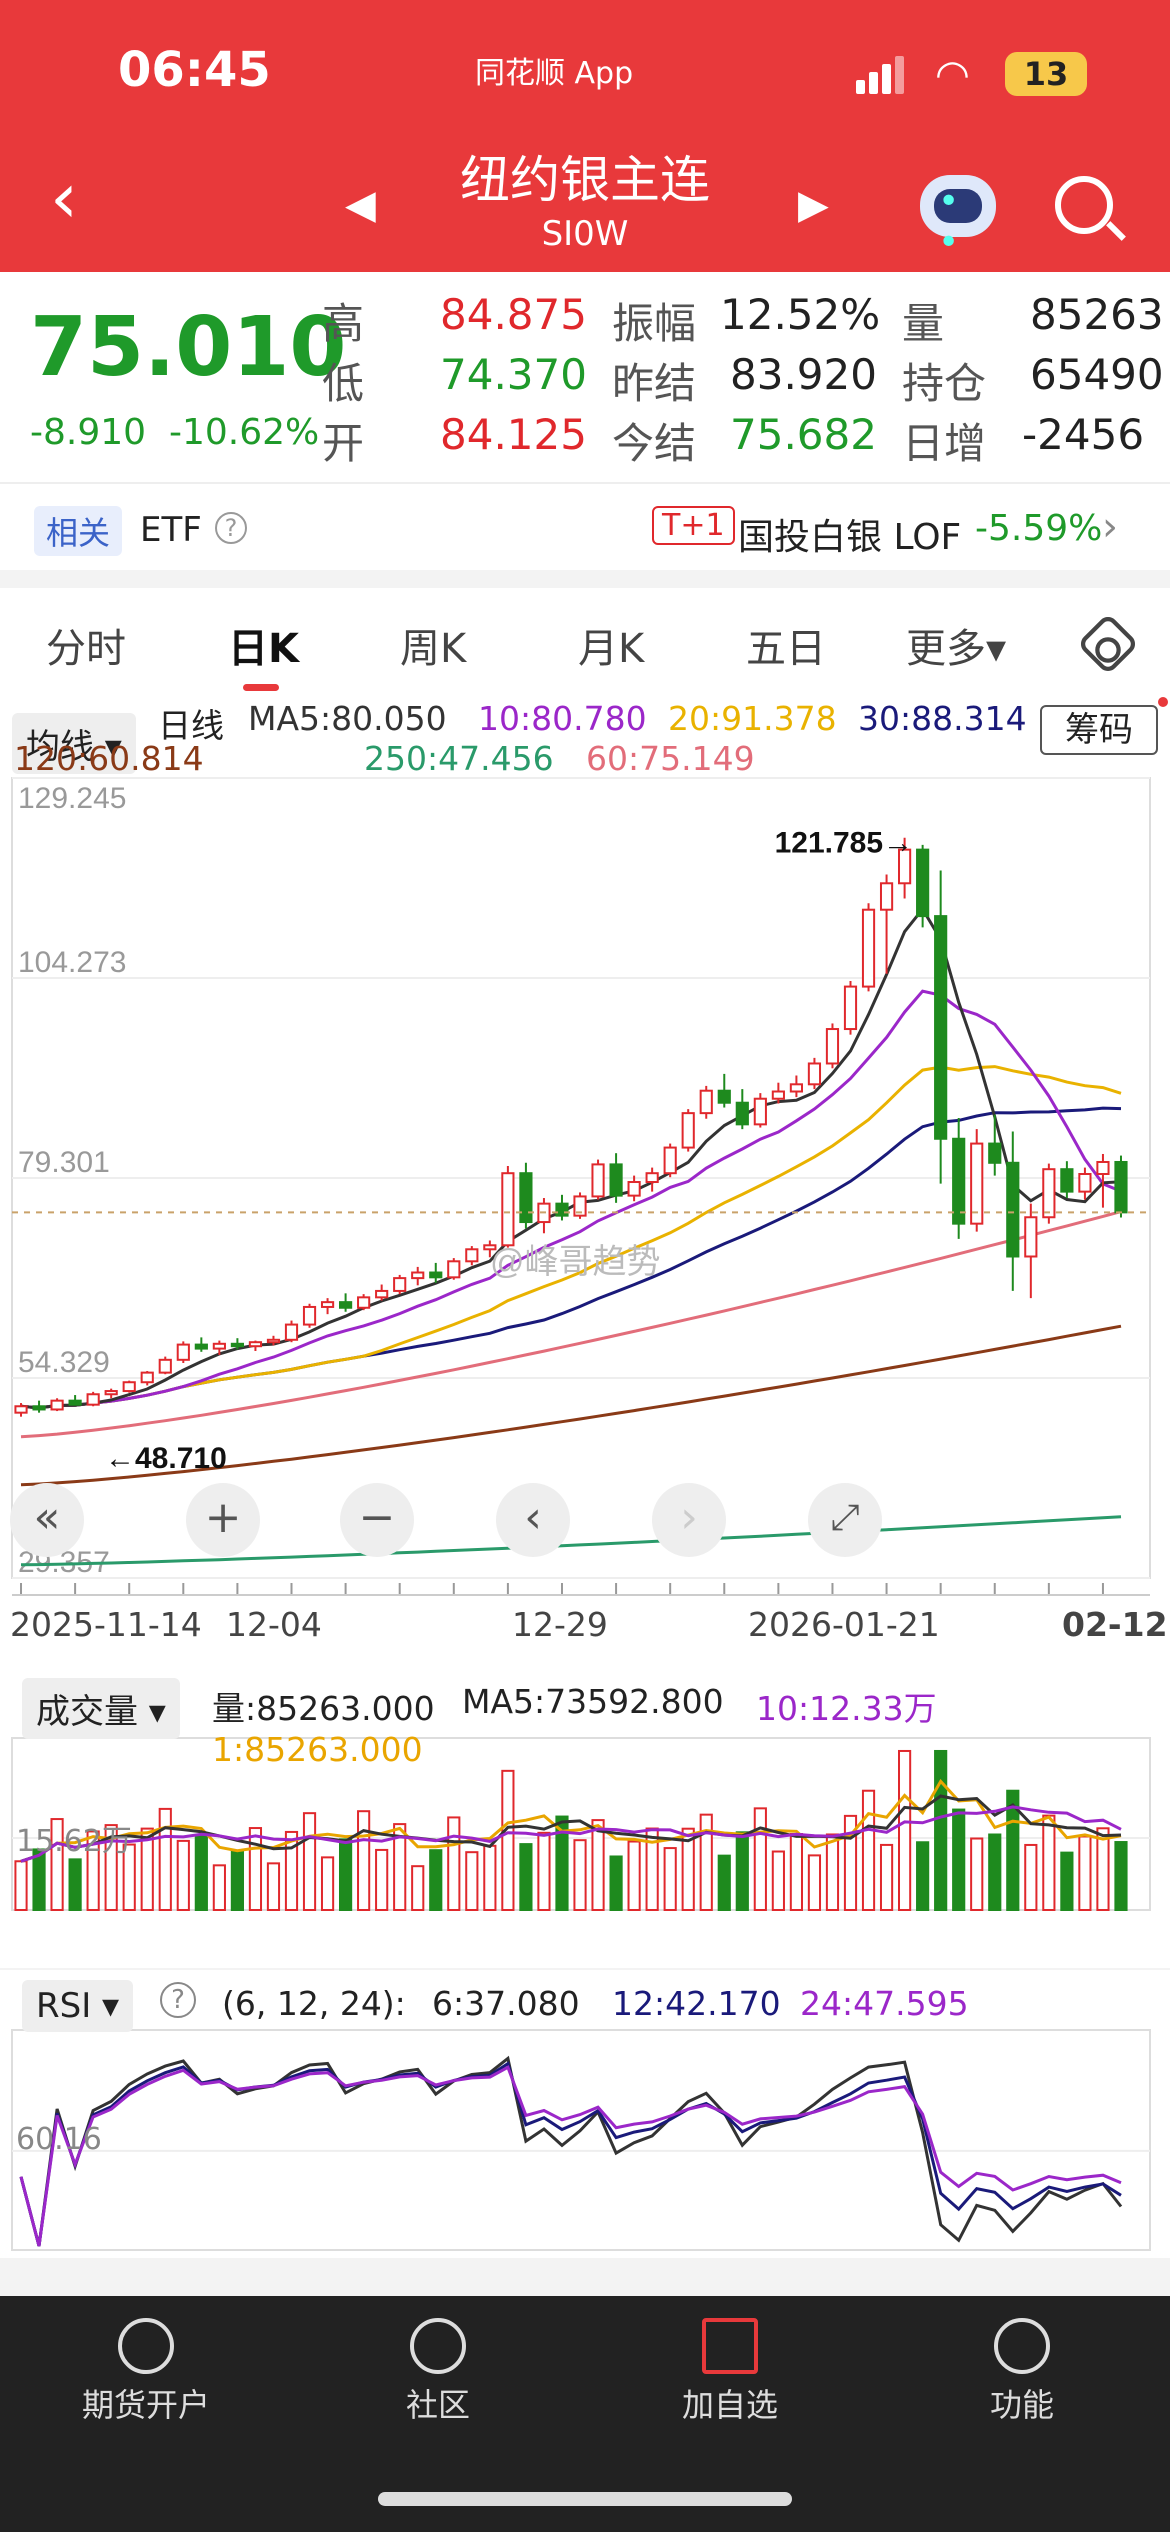  Describe the element at coordinates (274, 1624) in the screenshot. I see `date-label-2: 12-04` at that location.